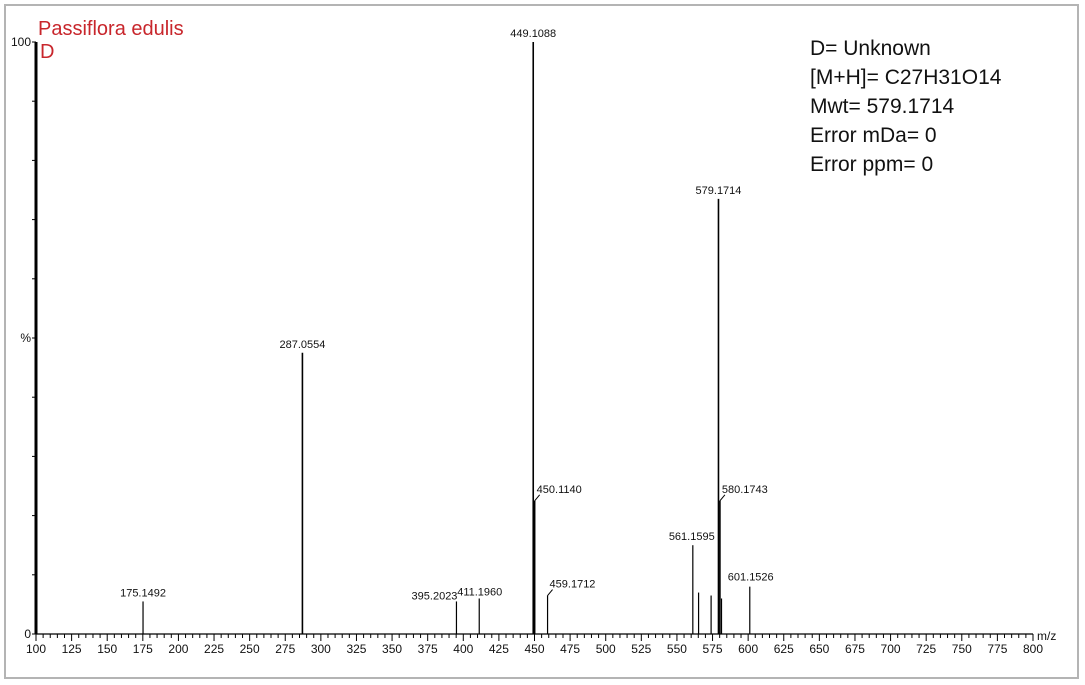  What do you see at coordinates (751, 578) in the screenshot?
I see `peak-label-601.1526: 601.1526` at bounding box center [751, 578].